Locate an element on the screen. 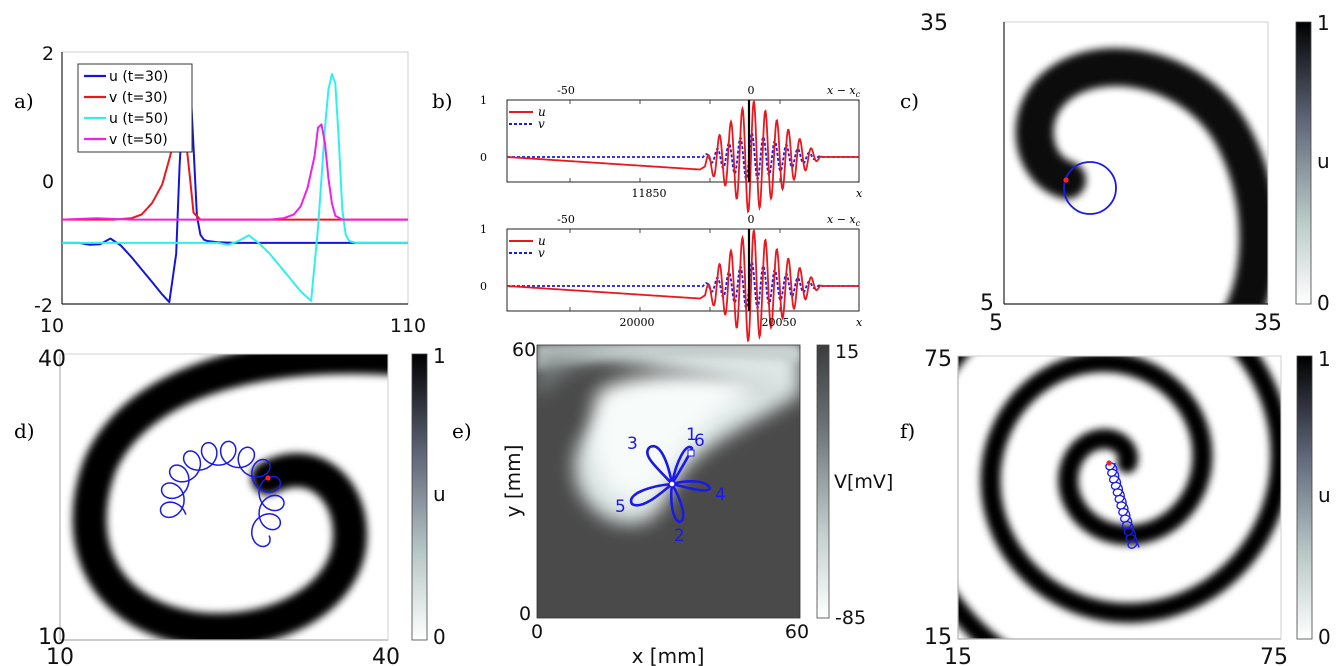  e-tip-path is located at coordinates (670, 484).